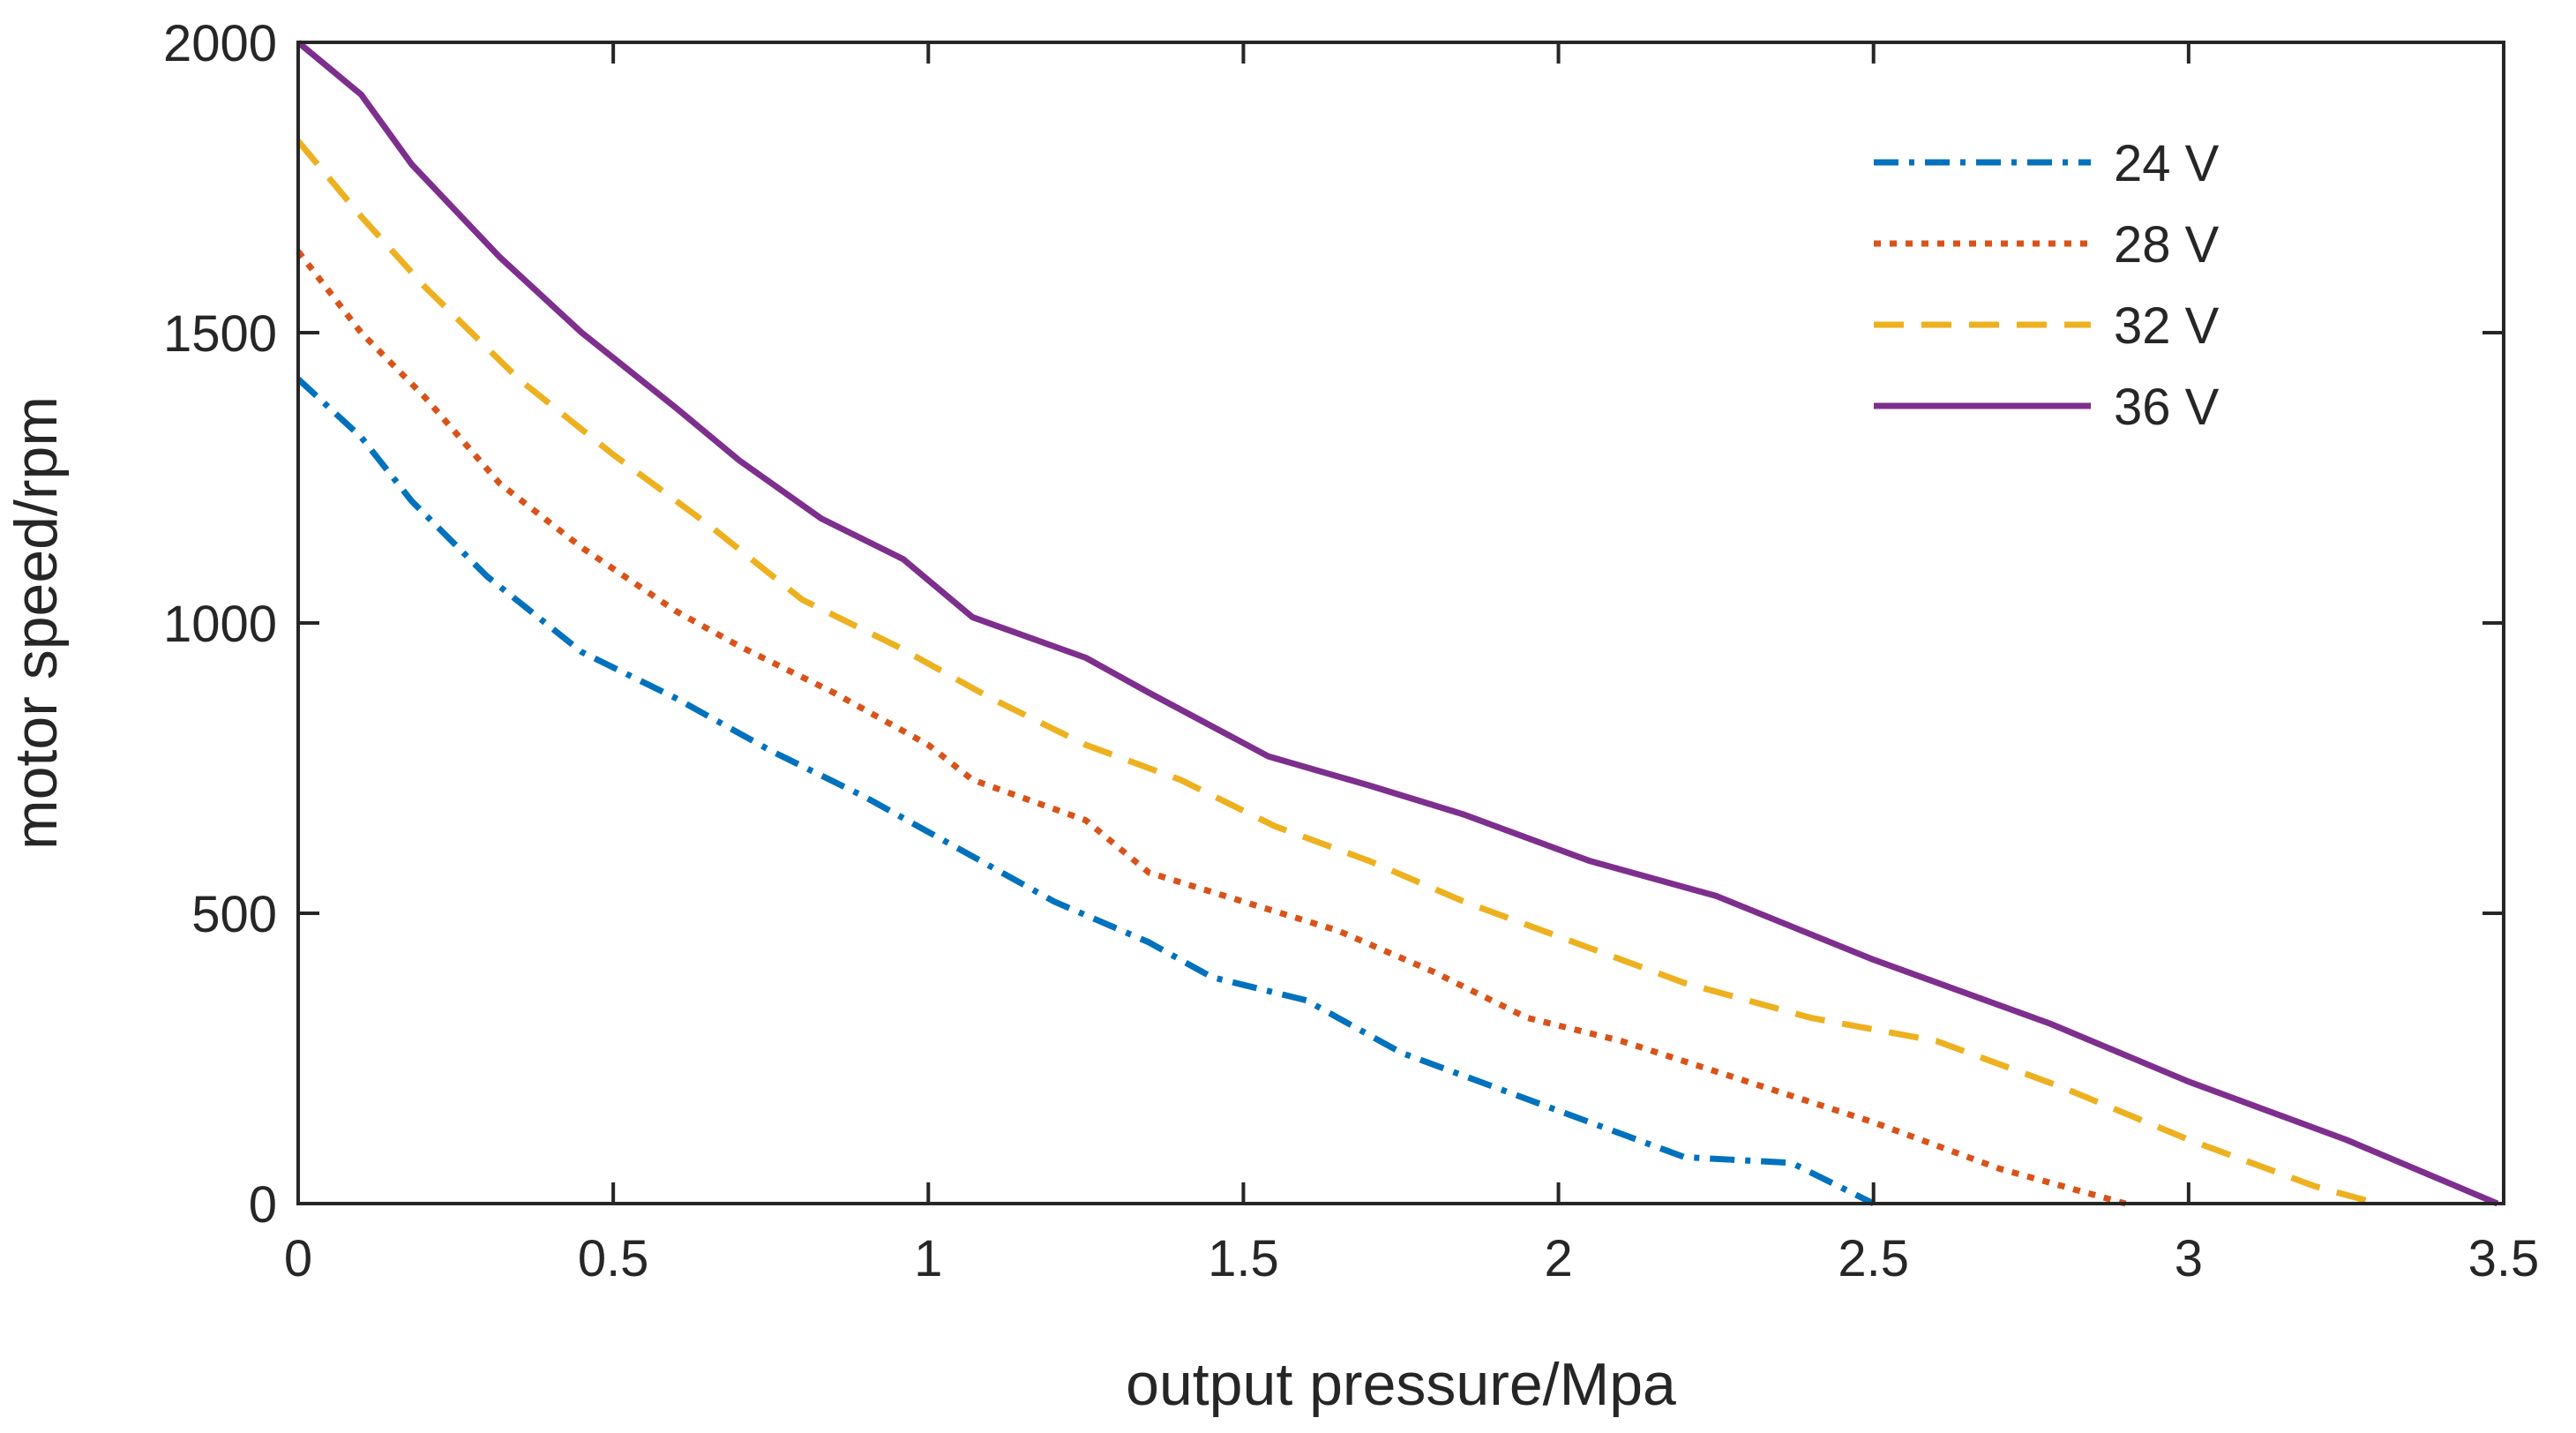 This screenshot has height=1433, width=2576. What do you see at coordinates (1401, 1385) in the screenshot?
I see `x-axis-title: output pressure/Mpa` at bounding box center [1401, 1385].